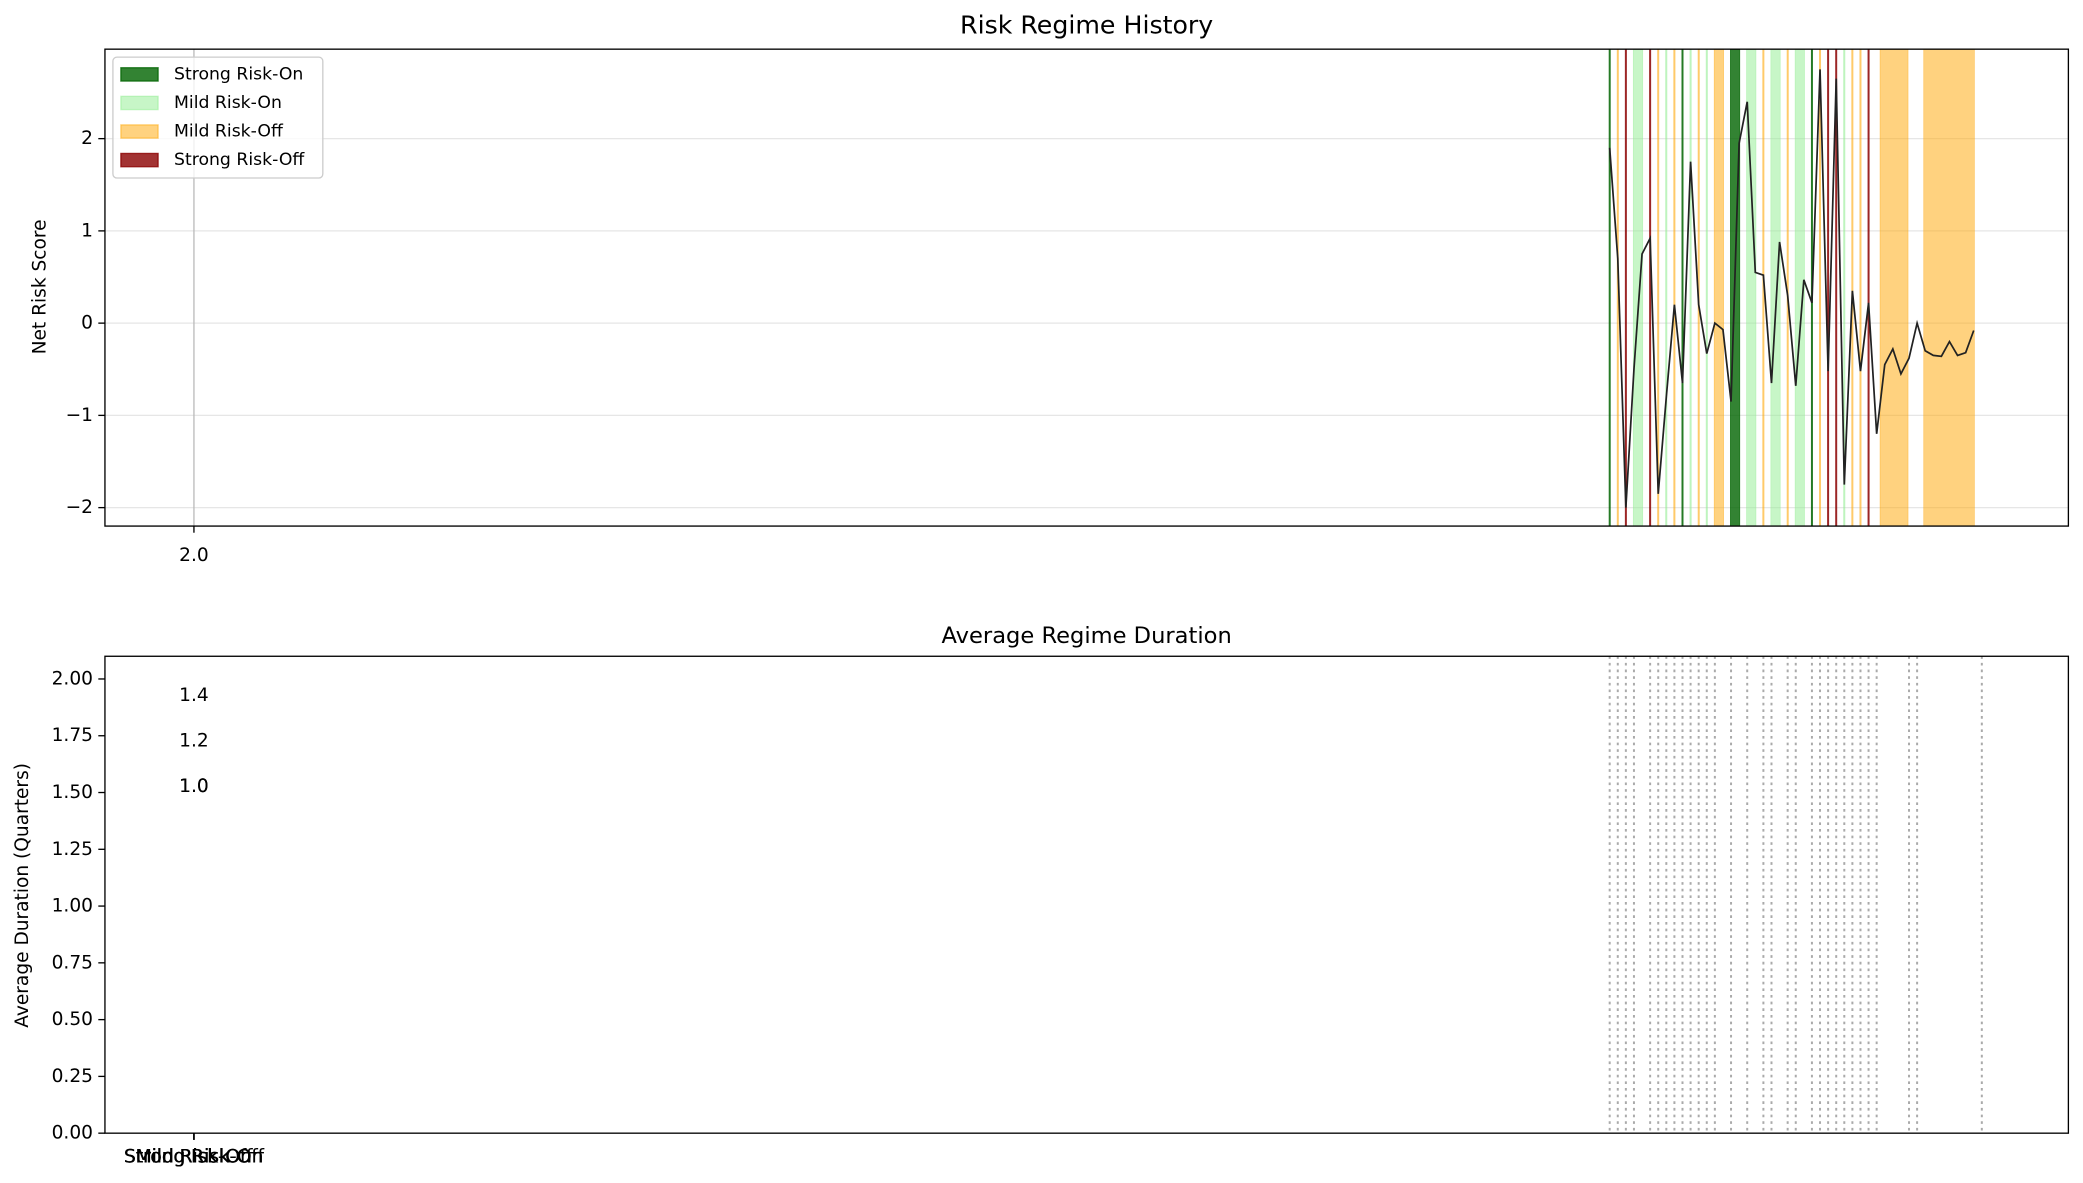 The image size is (2083, 1183). Describe the element at coordinates (72, 1076) in the screenshot. I see `y-tick-label: 0.25` at that location.